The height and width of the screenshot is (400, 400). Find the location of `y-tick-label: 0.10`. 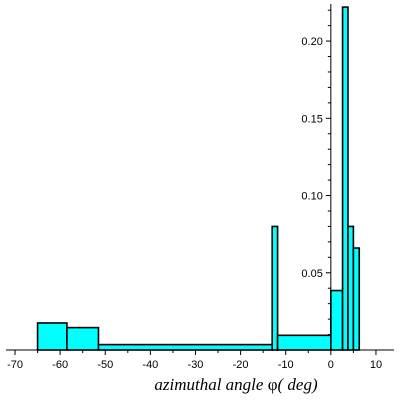

y-tick-label: 0.10 is located at coordinates (311, 197).